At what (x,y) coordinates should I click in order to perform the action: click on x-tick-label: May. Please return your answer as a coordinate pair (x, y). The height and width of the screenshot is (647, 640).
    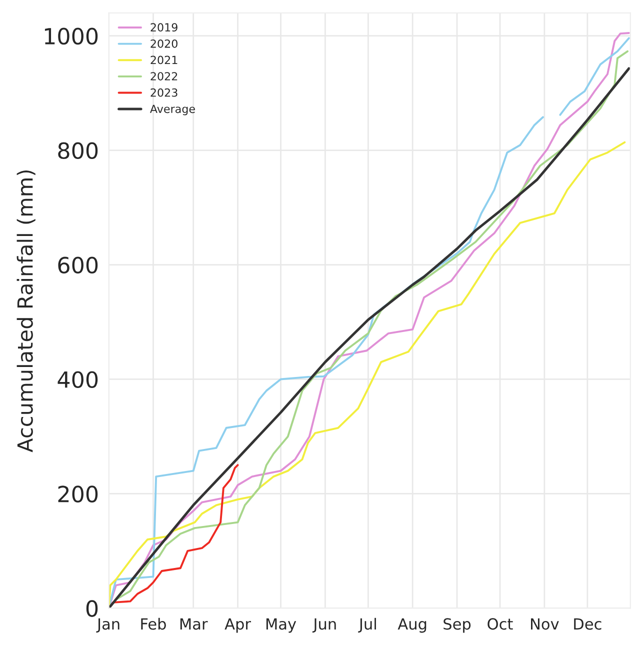
    Looking at the image, I should click on (281, 625).